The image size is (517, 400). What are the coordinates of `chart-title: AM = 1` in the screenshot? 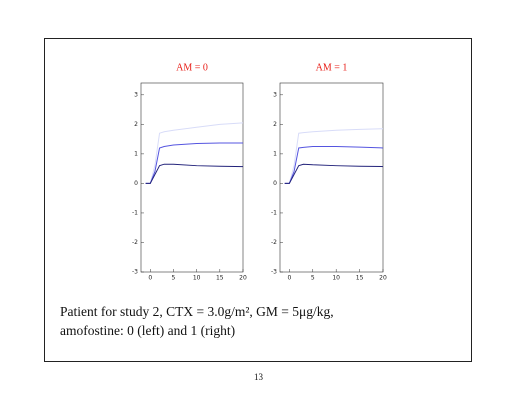 It's located at (332, 67).